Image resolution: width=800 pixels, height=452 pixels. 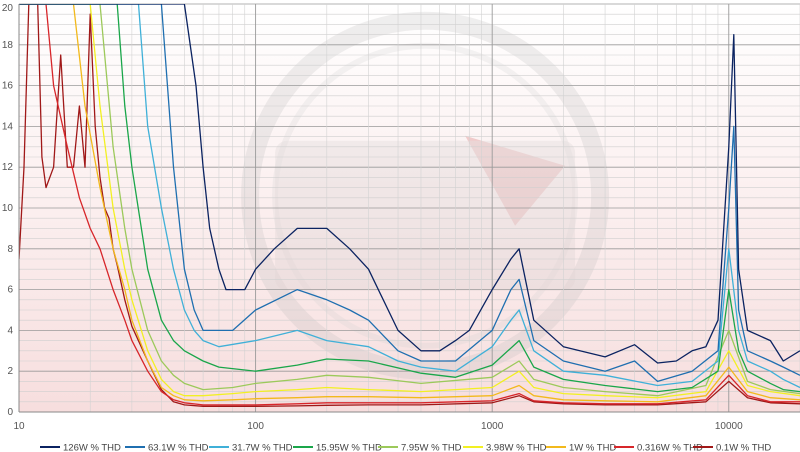 What do you see at coordinates (178, 447) in the screenshot?
I see `legend-label: 63.1W % THD` at bounding box center [178, 447].